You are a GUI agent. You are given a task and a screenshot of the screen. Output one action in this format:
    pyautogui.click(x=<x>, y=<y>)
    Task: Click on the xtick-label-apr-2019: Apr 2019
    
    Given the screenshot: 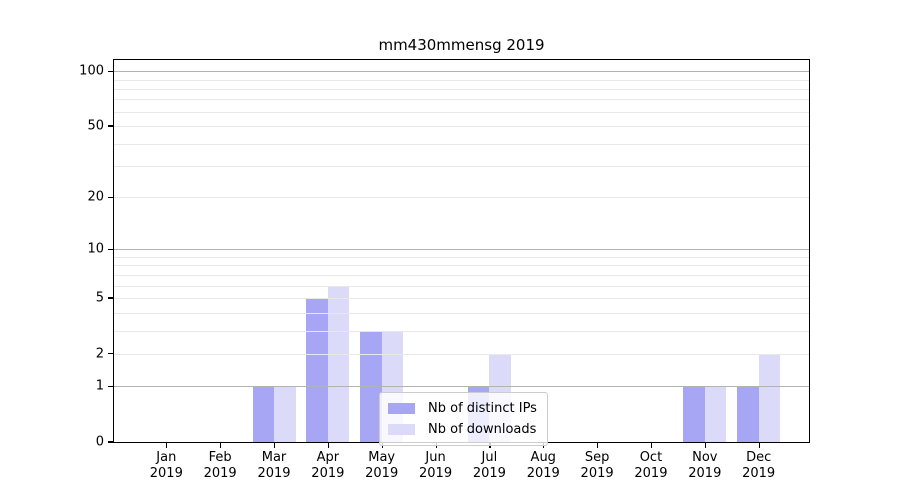 What is the action you would take?
    pyautogui.click(x=328, y=465)
    